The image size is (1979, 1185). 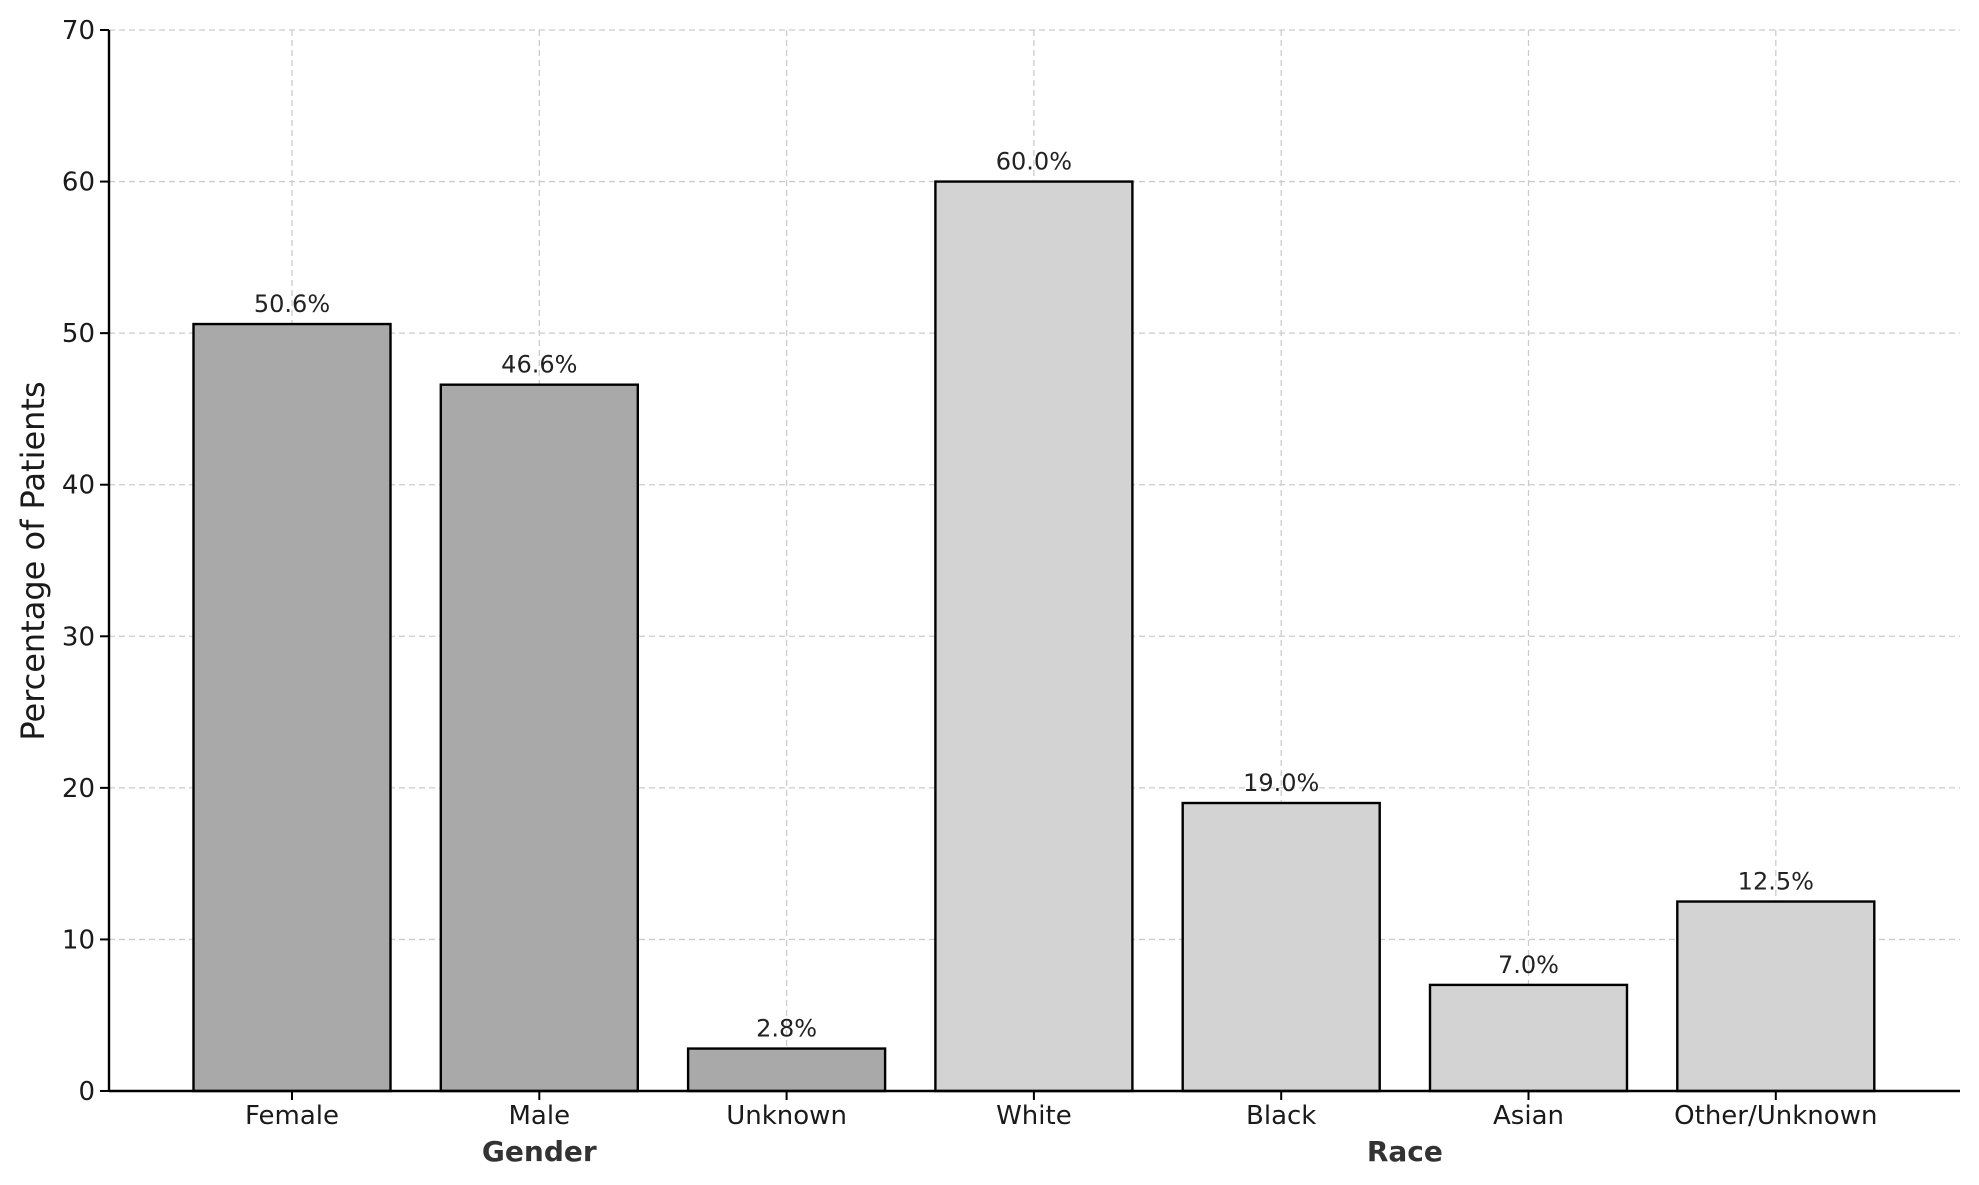 I want to click on bar-female, so click(x=292, y=707).